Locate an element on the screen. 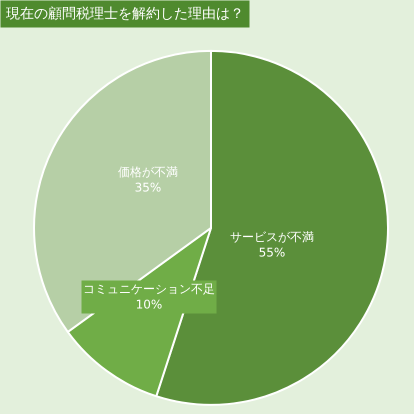  chart-title: 現在の顧問税理士を解約した理由は？ is located at coordinates (125, 14).